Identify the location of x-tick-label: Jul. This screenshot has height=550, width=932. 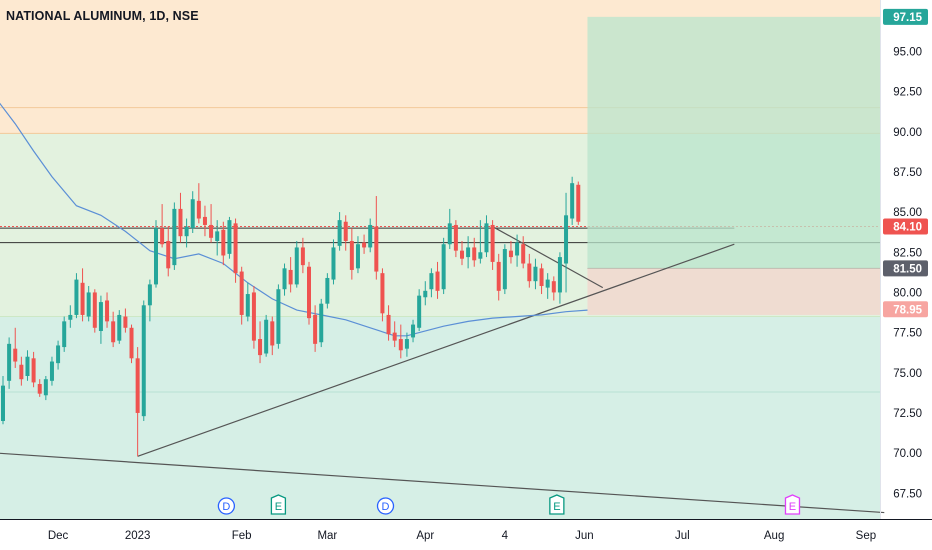
(682, 536).